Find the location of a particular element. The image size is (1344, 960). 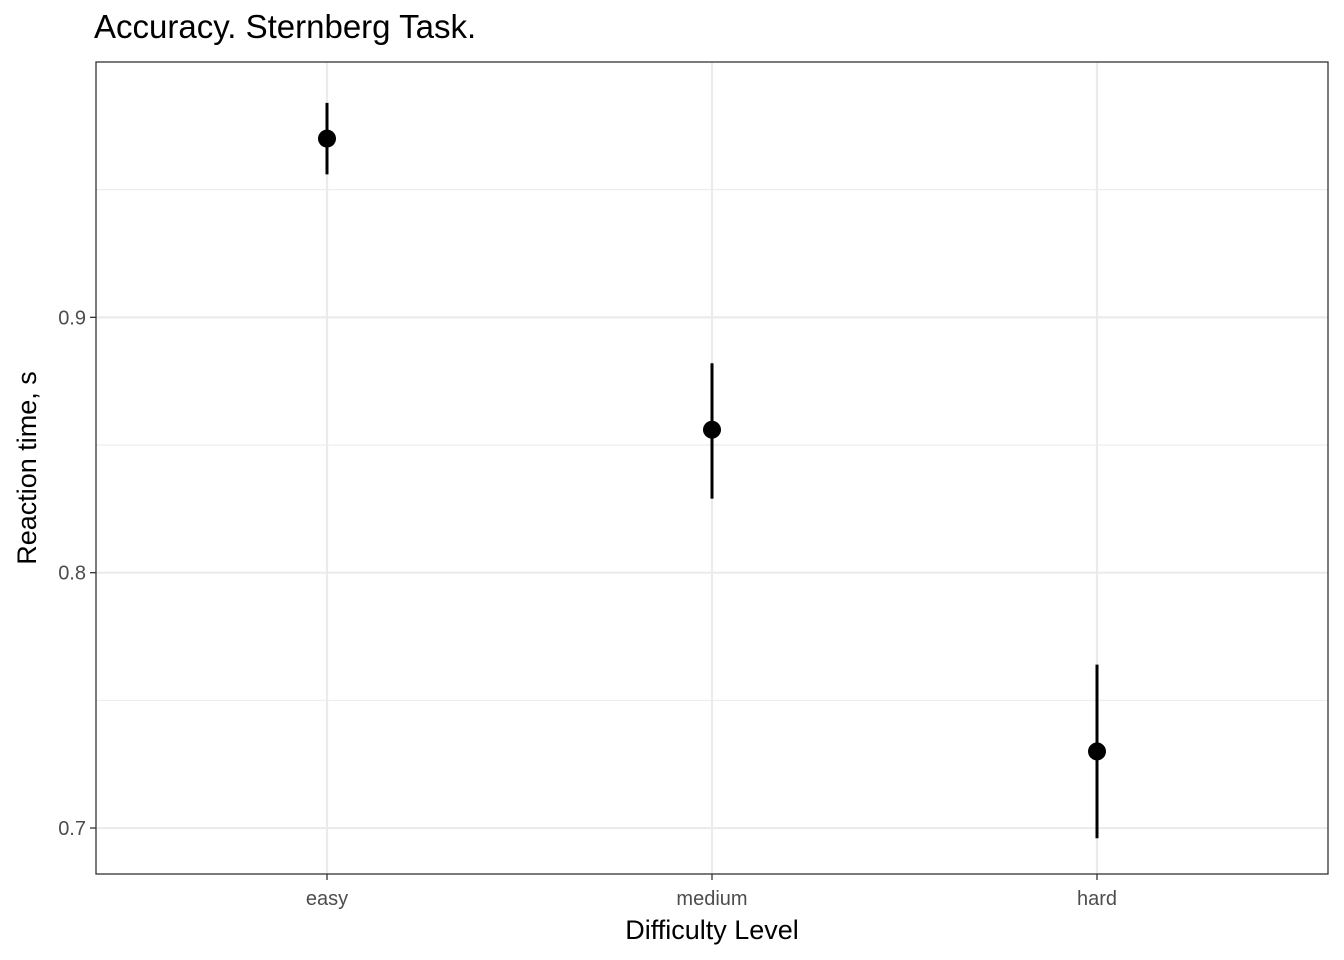

x-tick-label: medium is located at coordinates (711, 899).